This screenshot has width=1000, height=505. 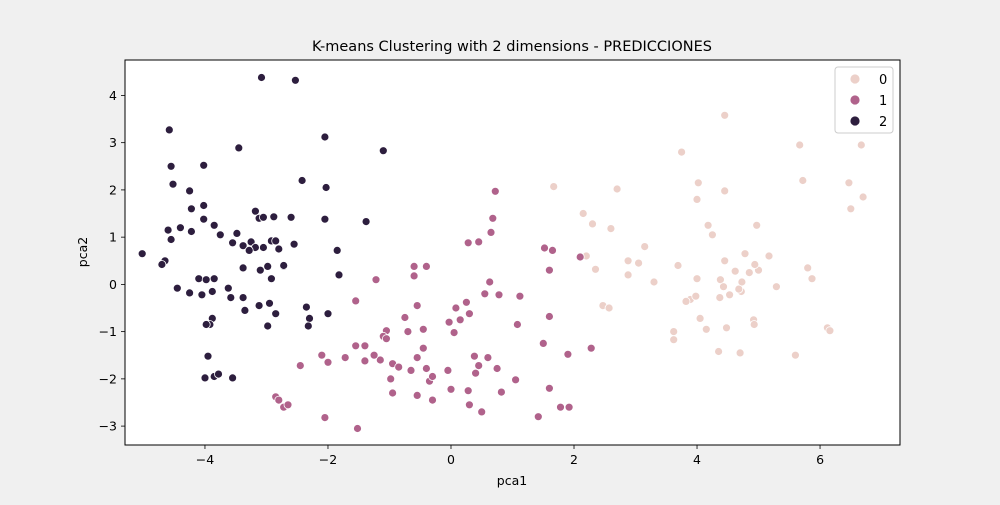 I want to click on x-axis: −4 −2 0 2 4 6, so click(x=510, y=456).